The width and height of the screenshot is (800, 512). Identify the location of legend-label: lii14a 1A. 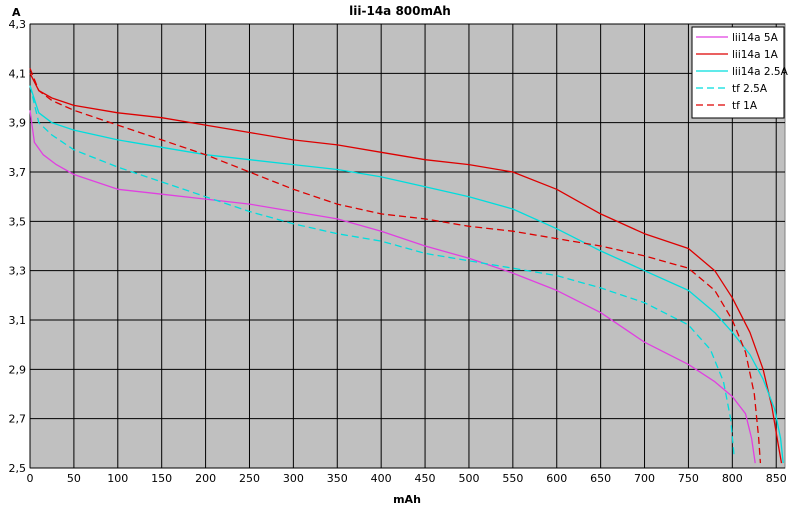
(755, 55).